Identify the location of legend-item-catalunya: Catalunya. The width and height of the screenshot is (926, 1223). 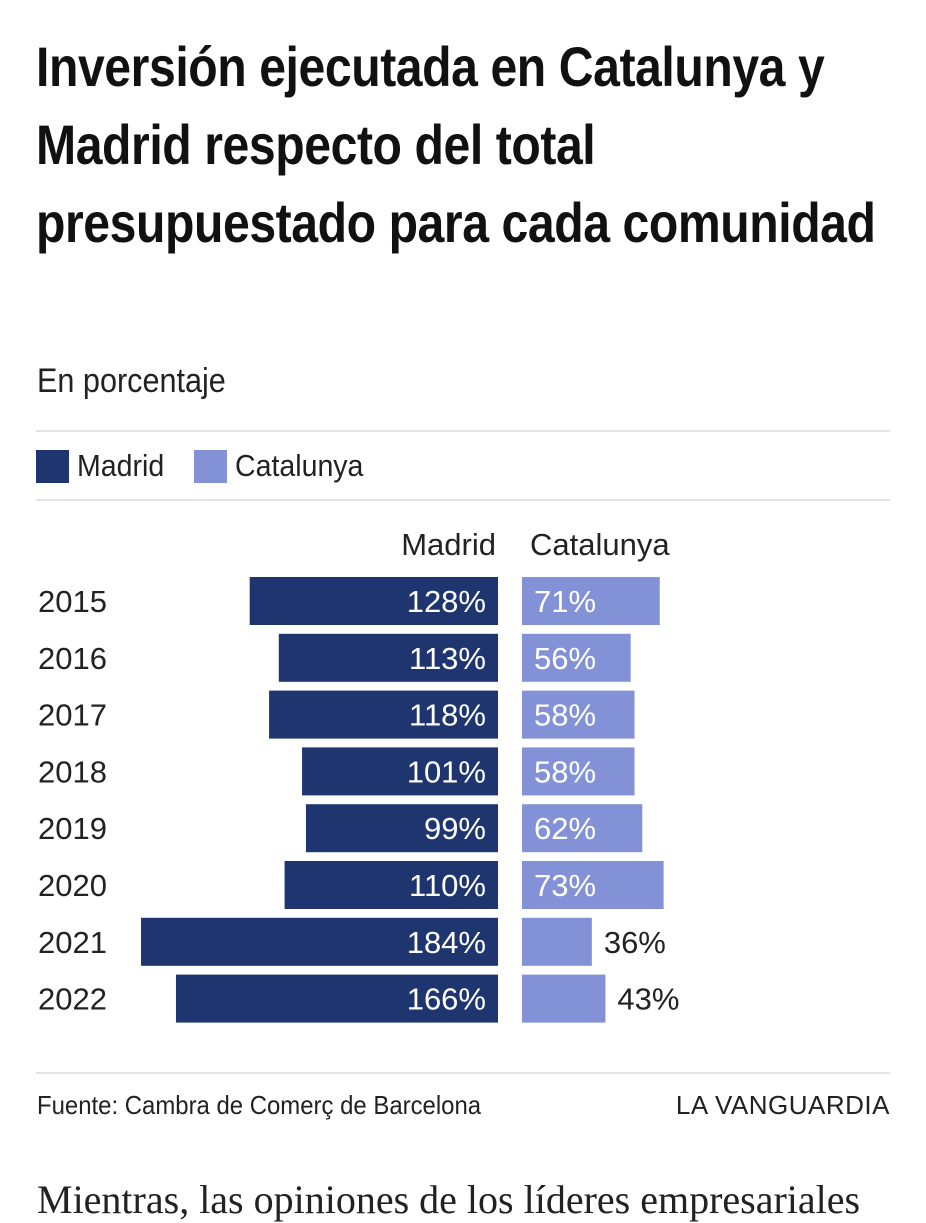
(284, 466).